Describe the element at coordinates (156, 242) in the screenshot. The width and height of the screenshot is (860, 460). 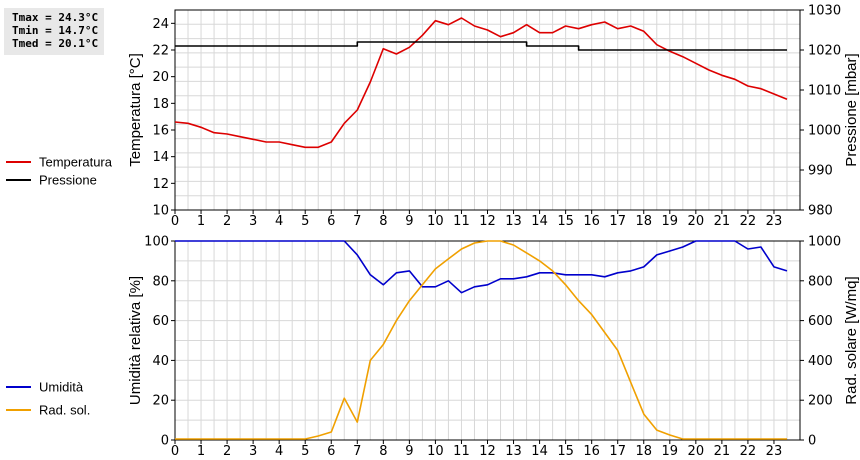
I see `bottom-yl-tick-label: 100` at that location.